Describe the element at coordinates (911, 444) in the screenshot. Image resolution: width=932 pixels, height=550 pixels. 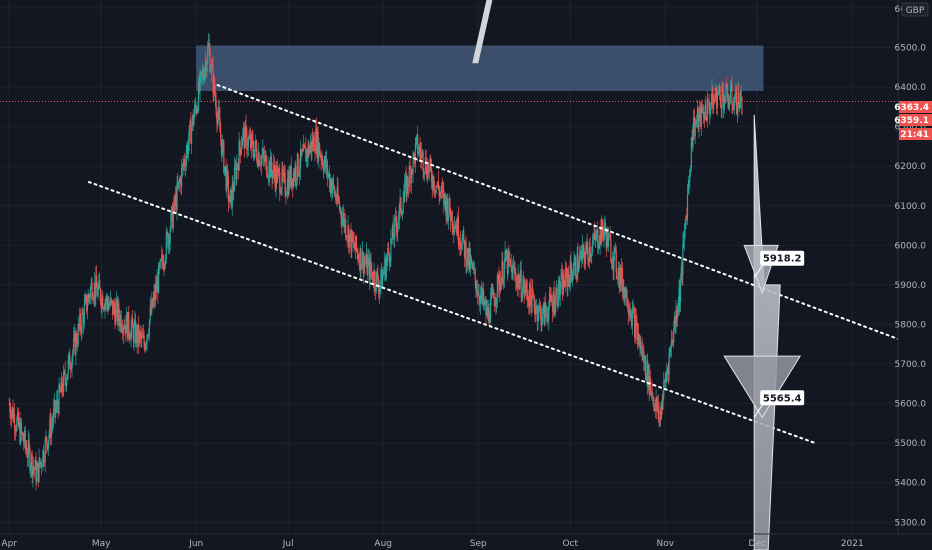
I see `y-tick-label: 5500.0` at that location.